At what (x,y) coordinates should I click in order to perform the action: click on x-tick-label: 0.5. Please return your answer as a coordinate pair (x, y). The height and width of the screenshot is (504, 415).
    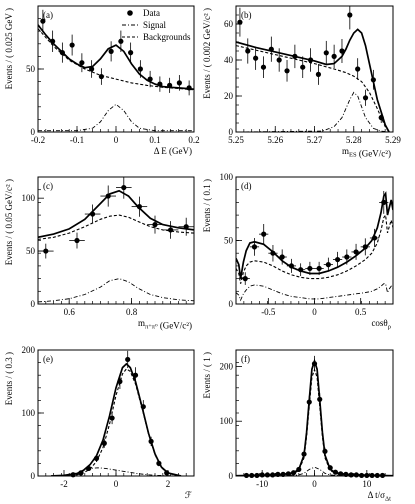
    Looking at the image, I should click on (361, 312).